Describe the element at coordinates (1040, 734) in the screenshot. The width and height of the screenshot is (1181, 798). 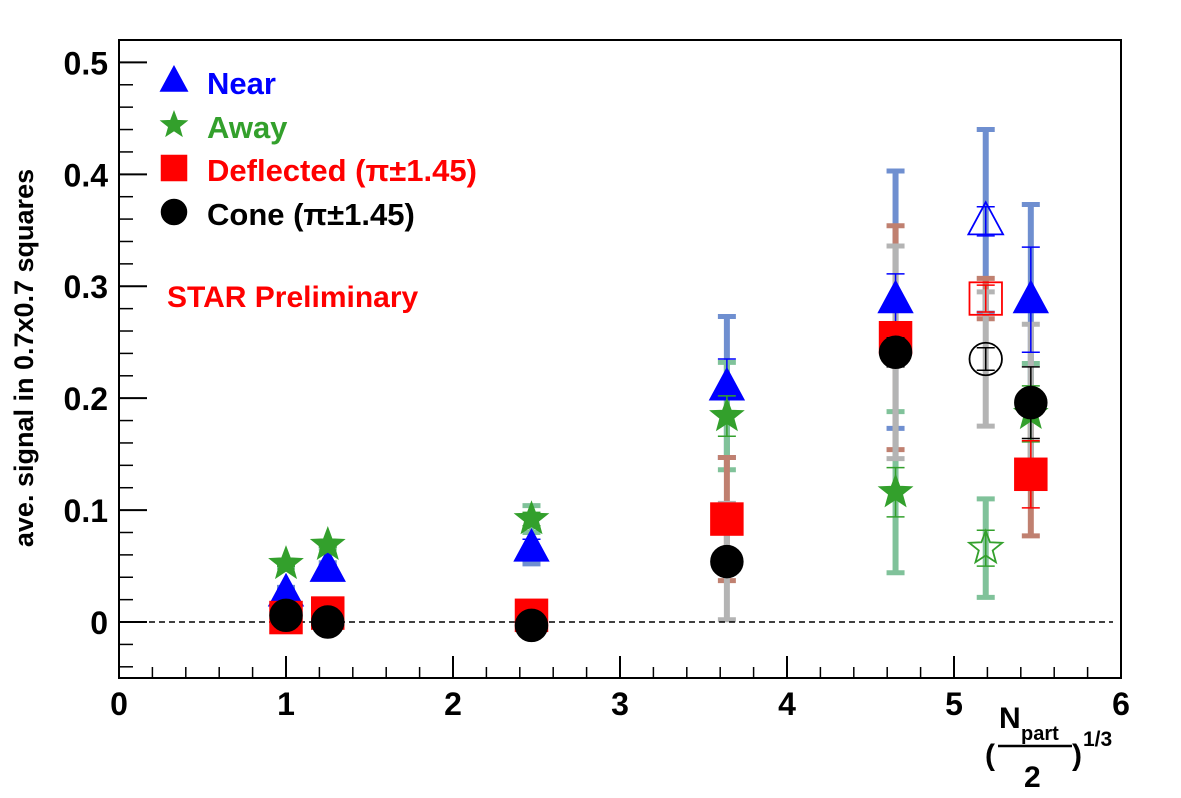
I see `x-label-subscript: part` at that location.